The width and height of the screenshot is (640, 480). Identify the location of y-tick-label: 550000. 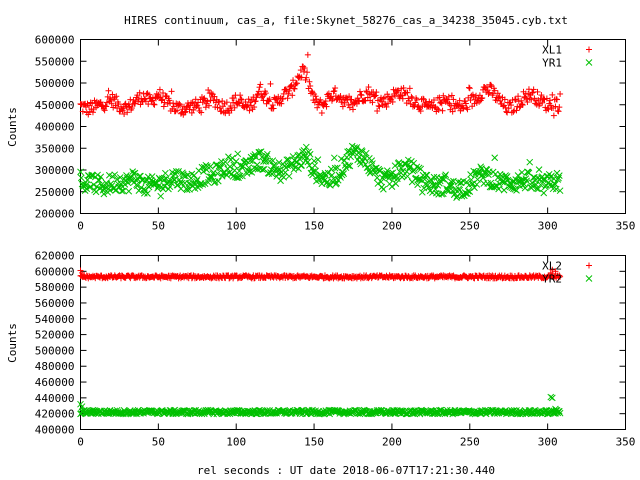
(55, 61).